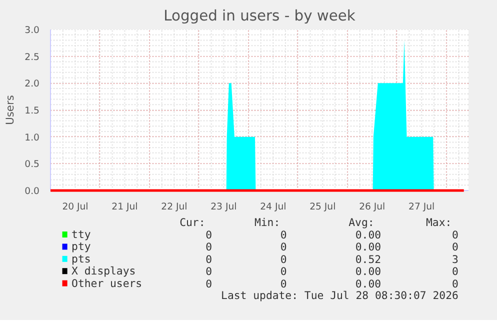 Image resolution: width=497 pixels, height=323 pixels. Describe the element at coordinates (81, 247) in the screenshot. I see `legend-label: pty` at that location.